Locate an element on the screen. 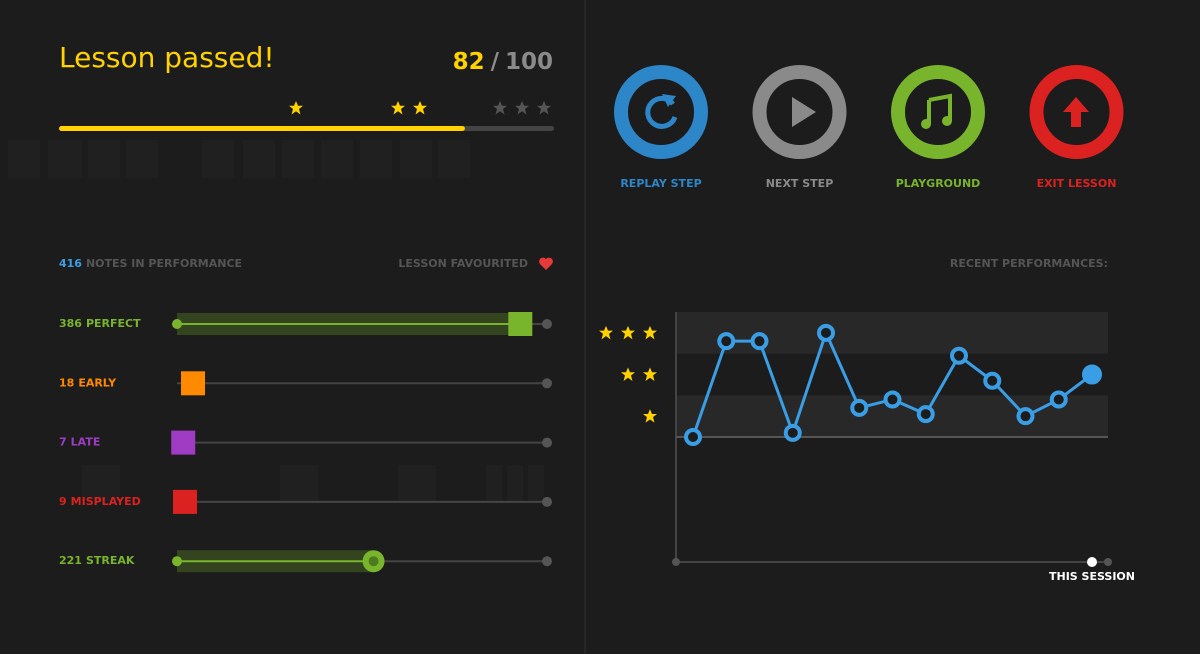  result-label: 9 MISPLAYED is located at coordinates (100, 501).